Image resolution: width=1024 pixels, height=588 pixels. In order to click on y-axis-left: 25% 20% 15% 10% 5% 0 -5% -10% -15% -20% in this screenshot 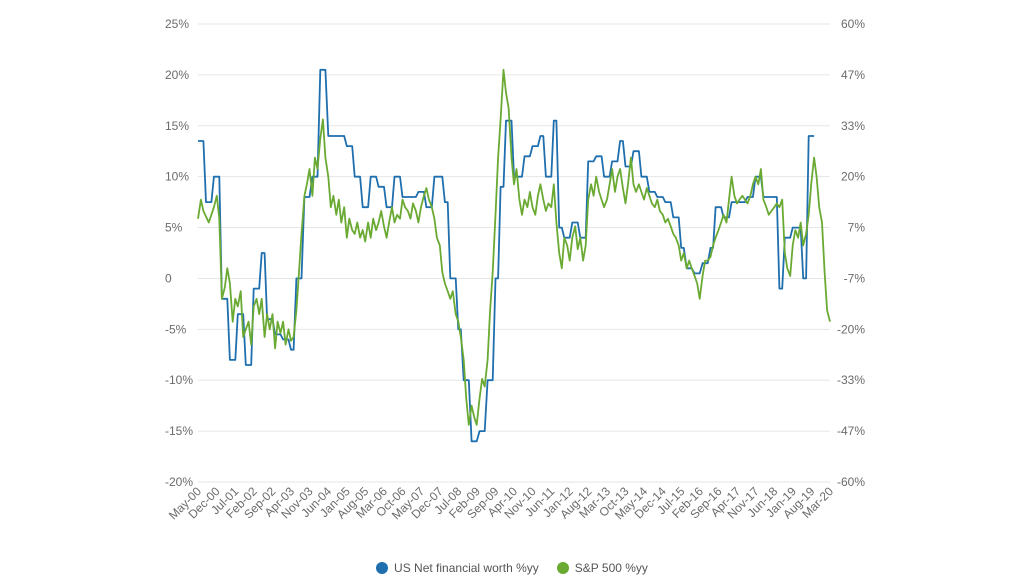, I will do `click(179, 253)`.